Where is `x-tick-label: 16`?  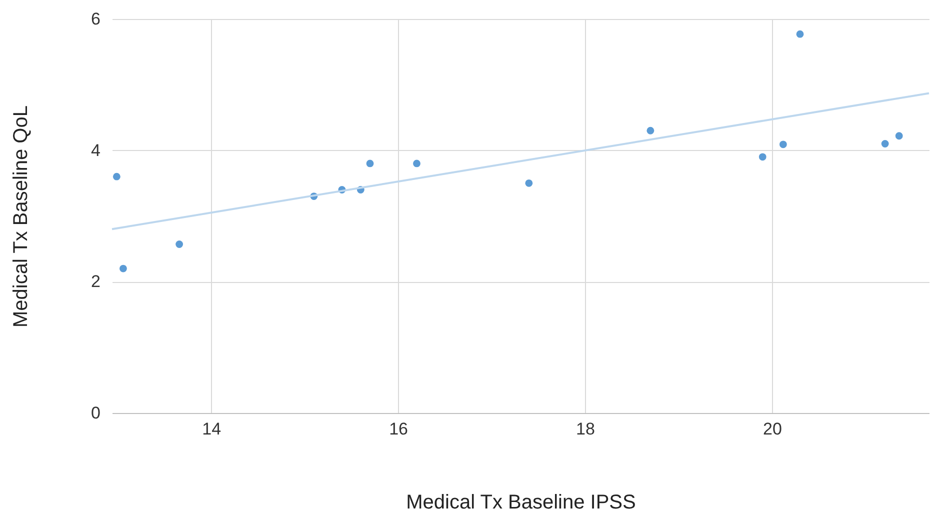
x-tick-label: 16 is located at coordinates (398, 429).